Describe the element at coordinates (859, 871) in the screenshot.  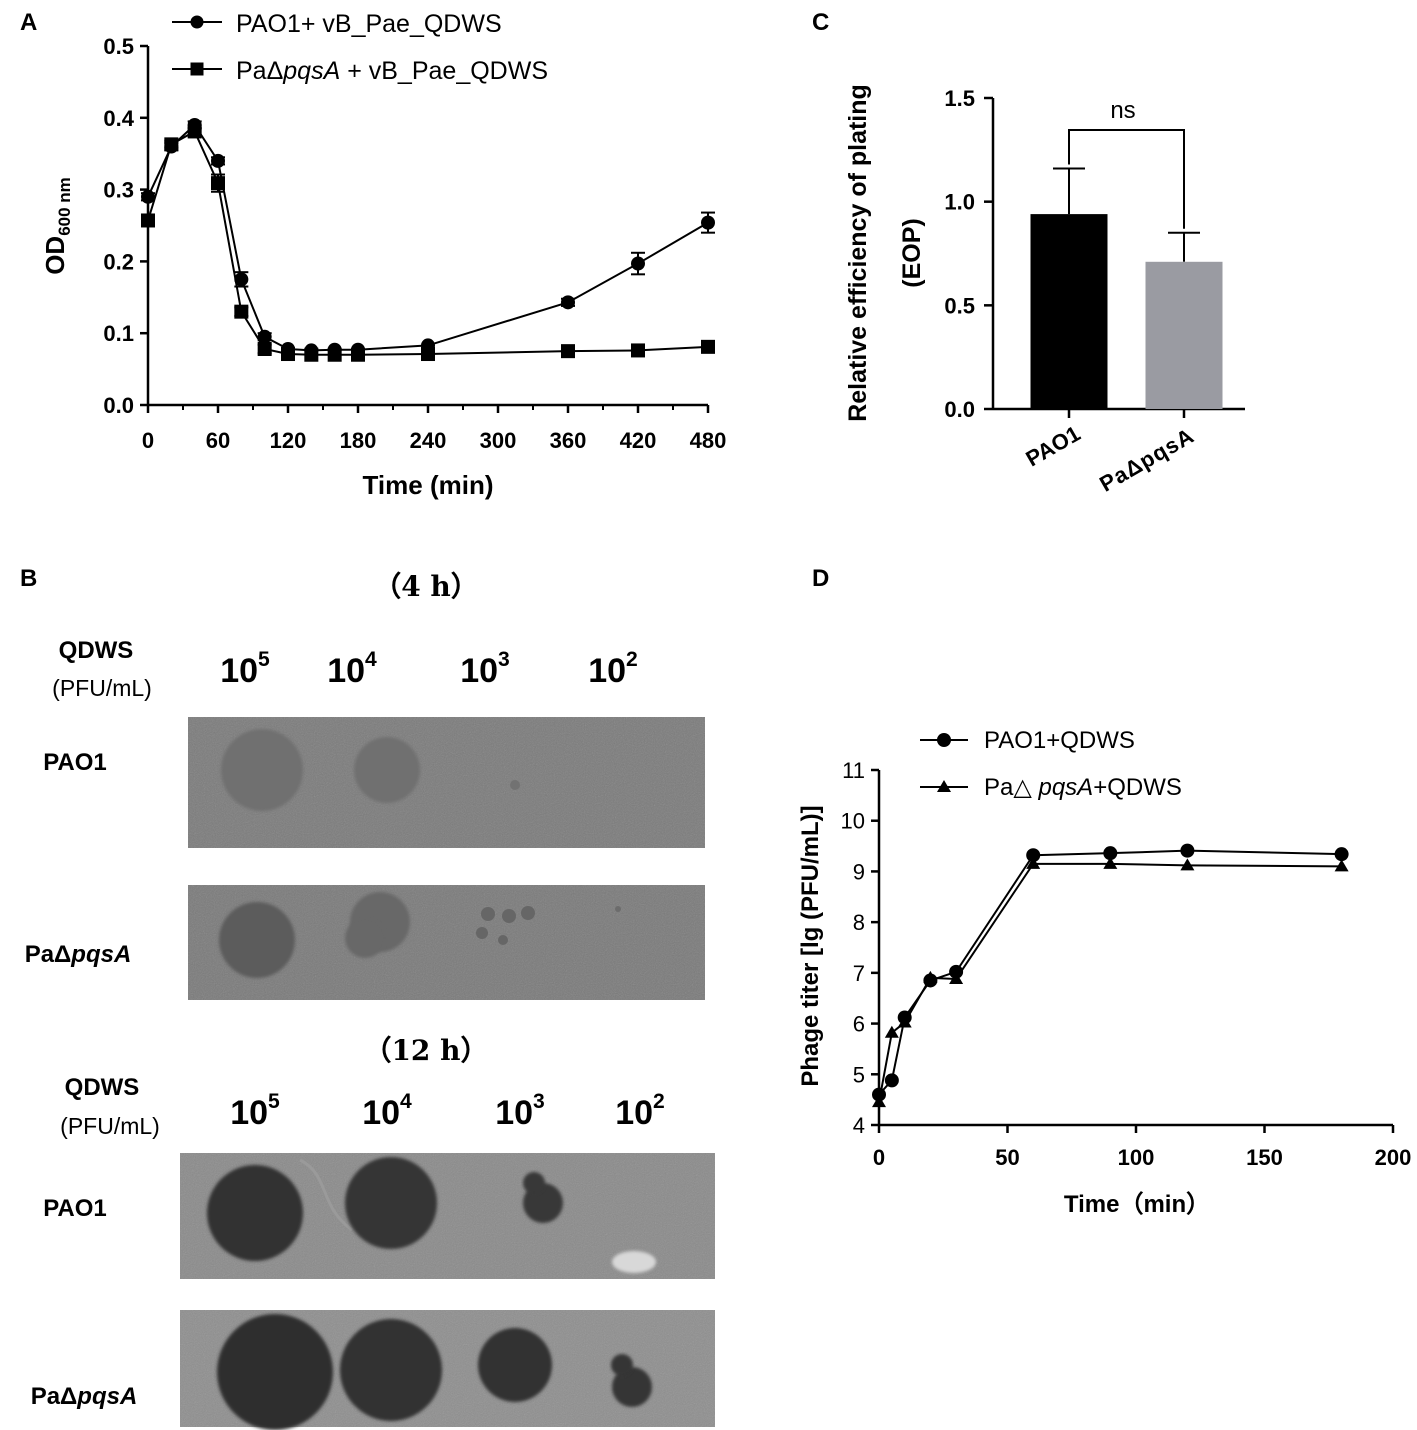
I see `panel-d-y-tick-label: 9` at that location.